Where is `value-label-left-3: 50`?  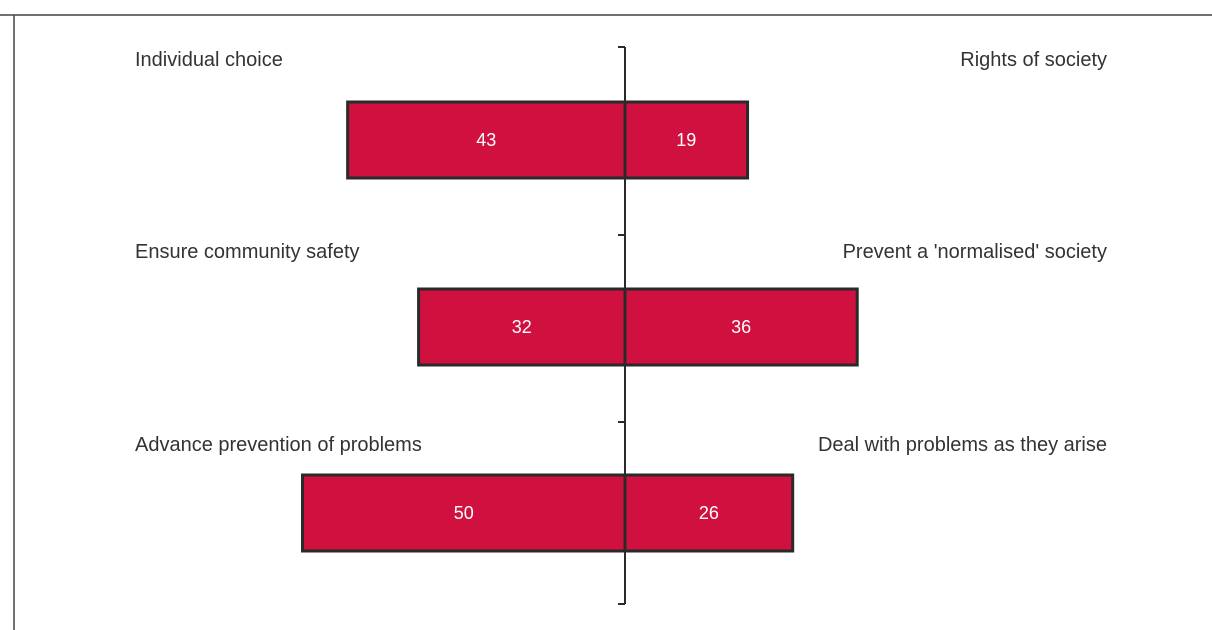
value-label-left-3: 50 is located at coordinates (464, 513).